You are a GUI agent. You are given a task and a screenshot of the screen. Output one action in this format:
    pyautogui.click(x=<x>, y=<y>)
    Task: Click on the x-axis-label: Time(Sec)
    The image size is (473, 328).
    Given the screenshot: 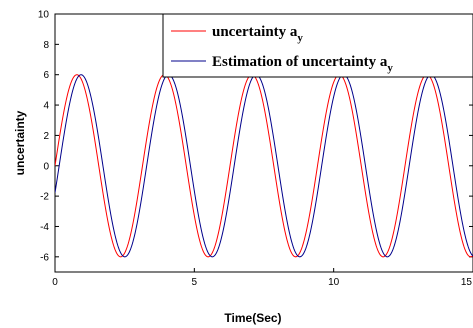 What is the action you would take?
    pyautogui.click(x=252, y=318)
    